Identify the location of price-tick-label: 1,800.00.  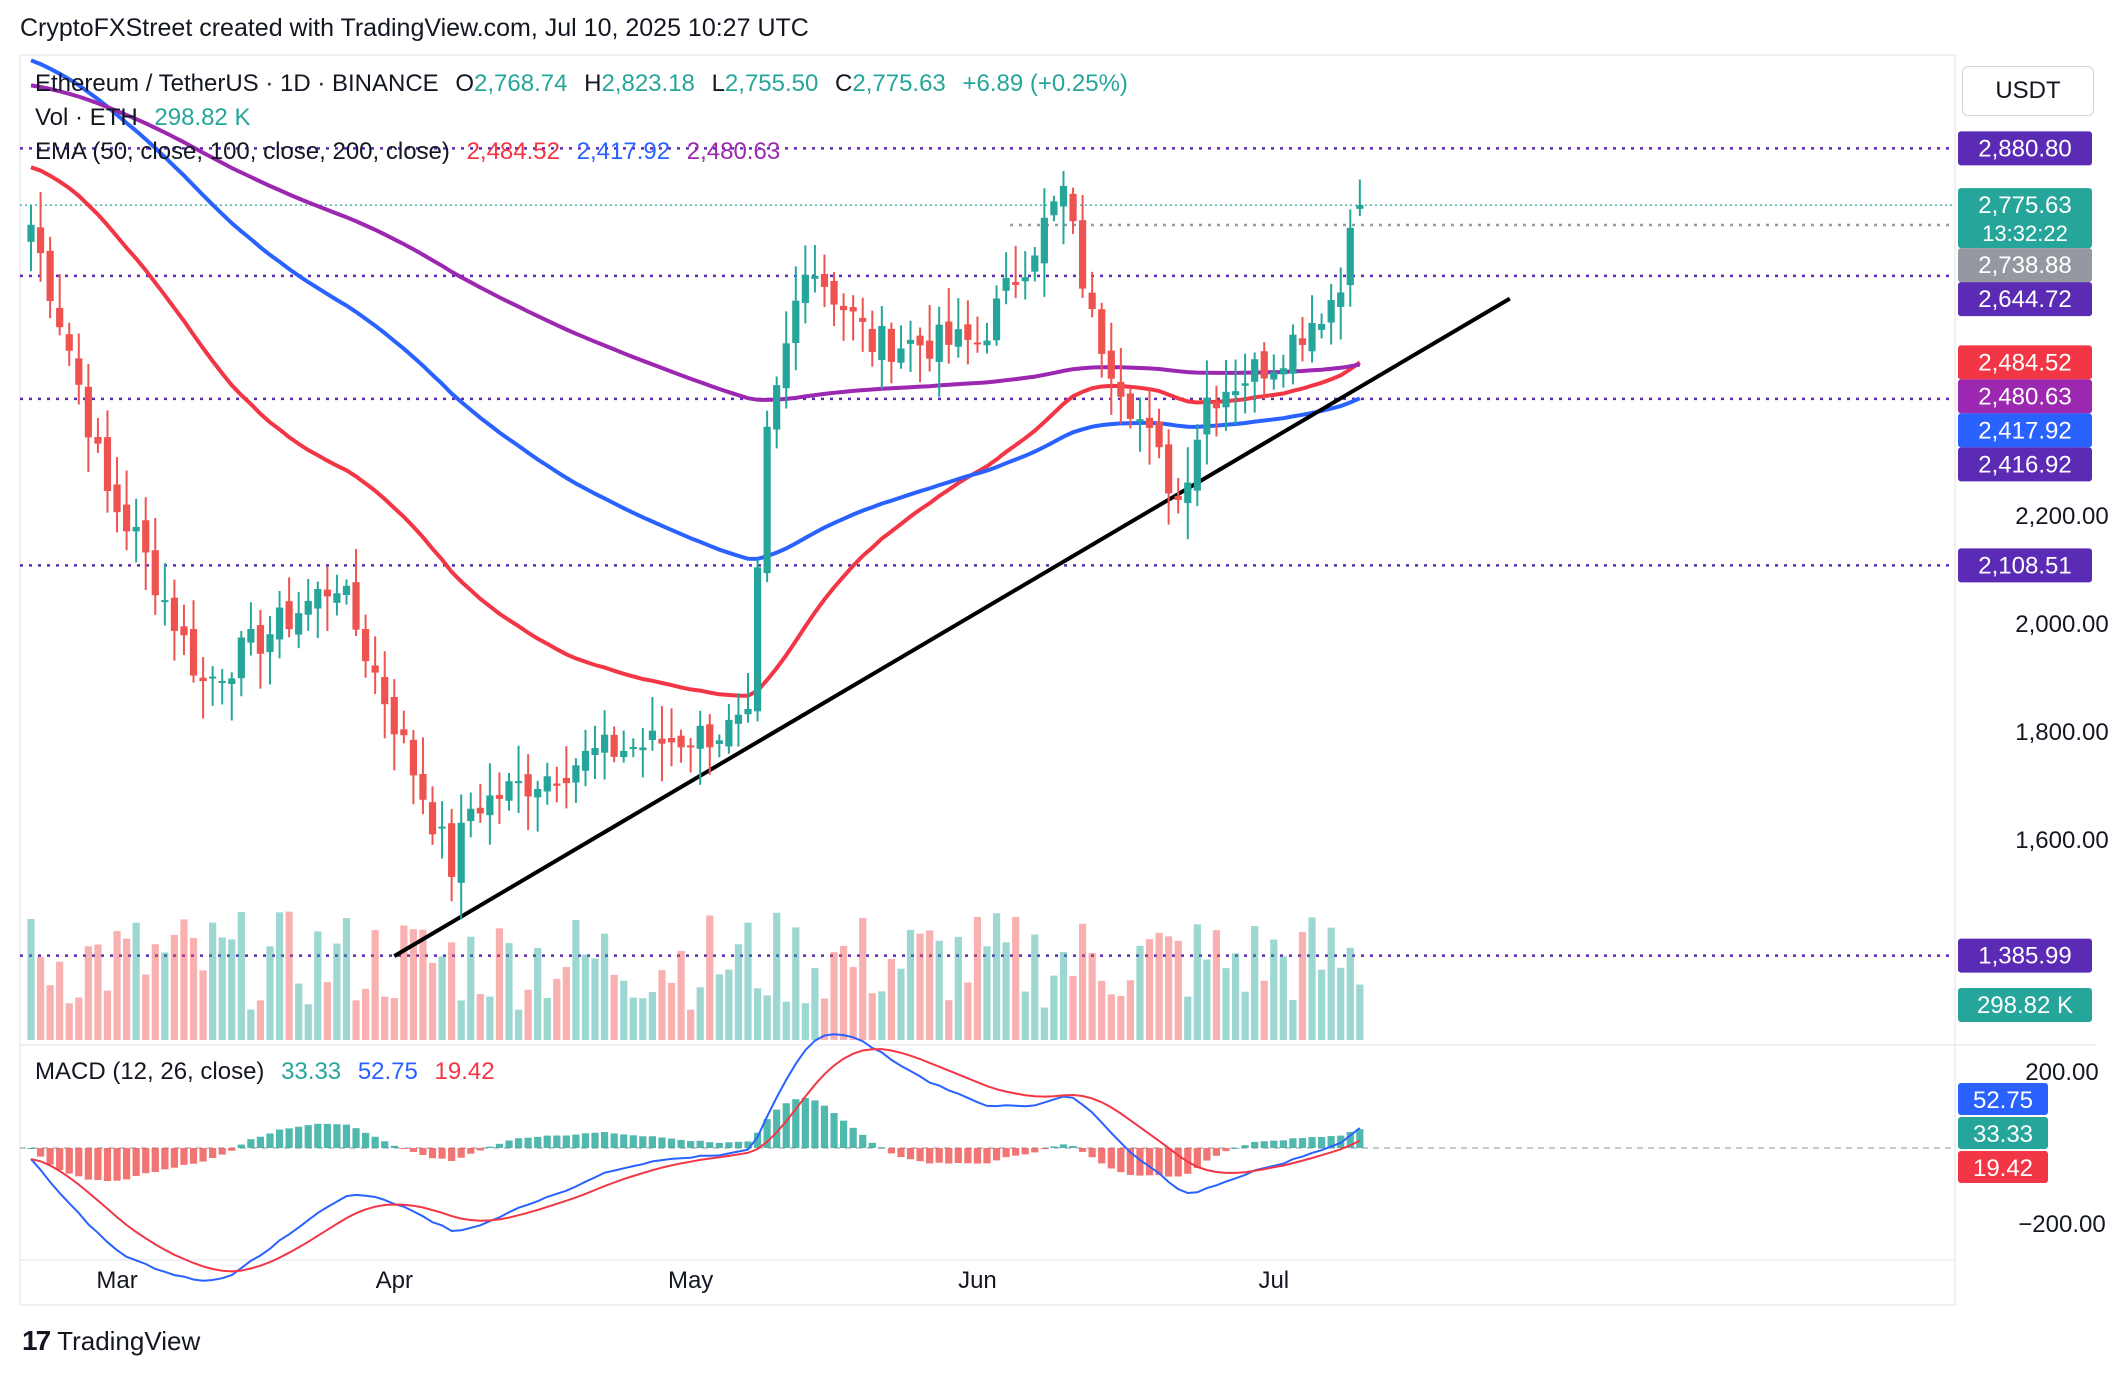
(2061, 732).